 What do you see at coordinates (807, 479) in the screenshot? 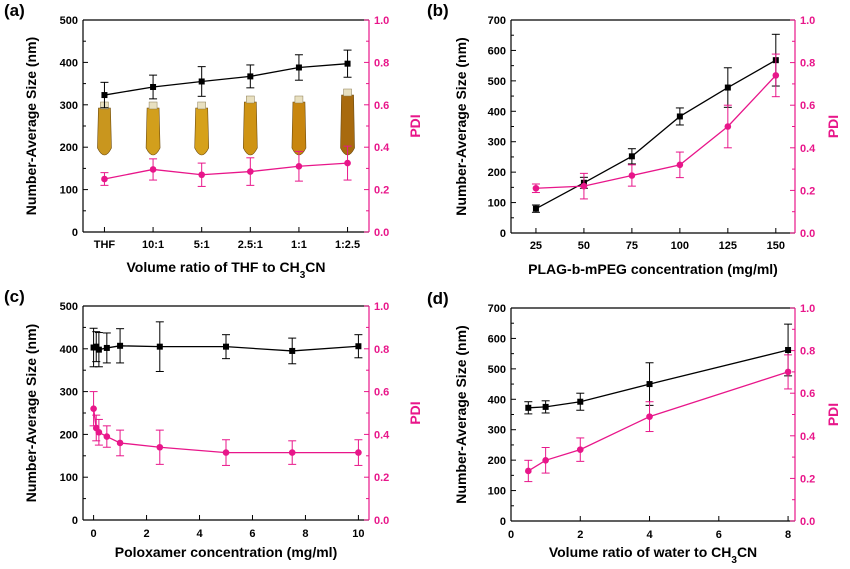
I see `y2-tick-label: 0.2` at bounding box center [807, 479].